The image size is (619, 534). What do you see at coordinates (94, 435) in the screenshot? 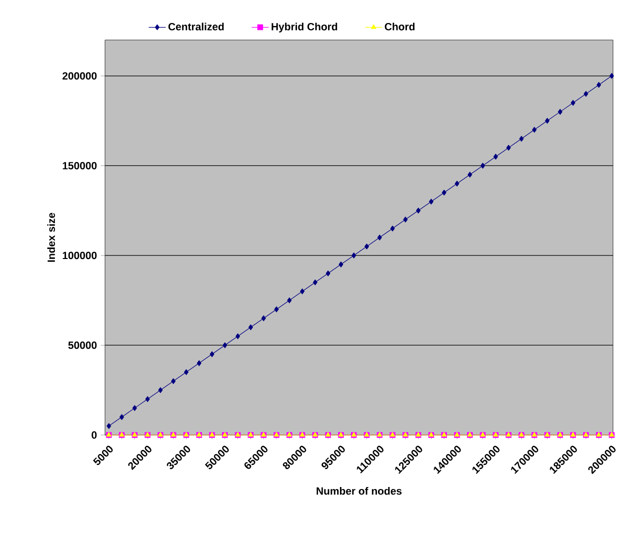
I see `y-tick-label: 0` at bounding box center [94, 435].